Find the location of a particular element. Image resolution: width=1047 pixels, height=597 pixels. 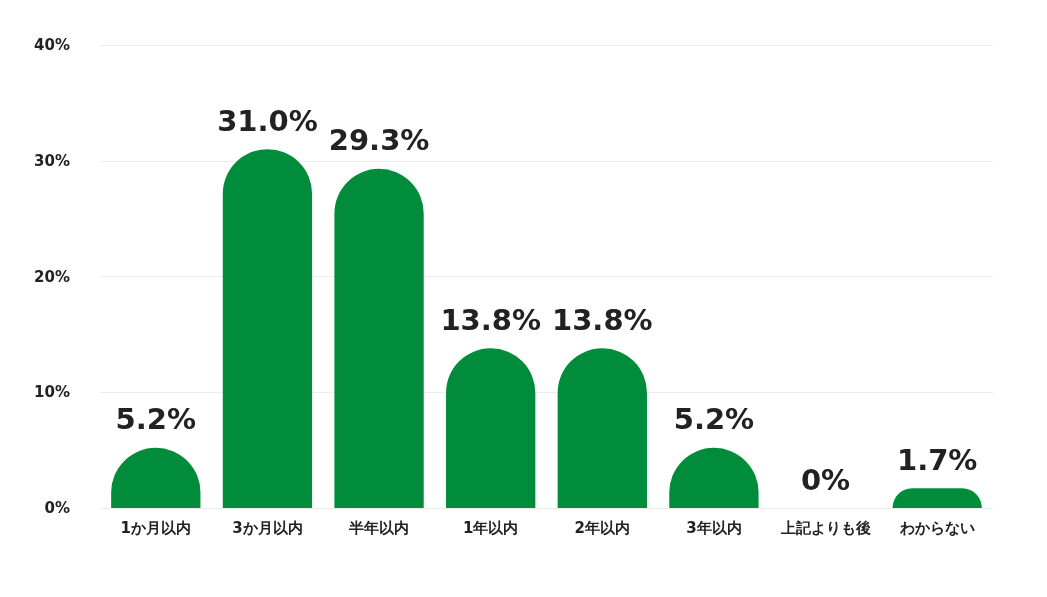

x-tick-label: 半年以内 is located at coordinates (379, 527).